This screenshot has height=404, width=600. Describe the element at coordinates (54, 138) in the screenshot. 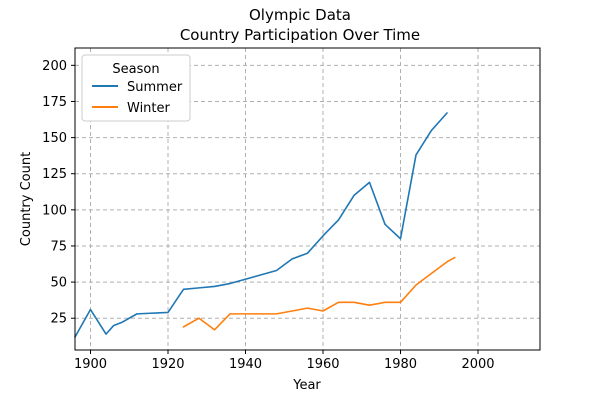

I see `y-tick-label-150: 150` at that location.